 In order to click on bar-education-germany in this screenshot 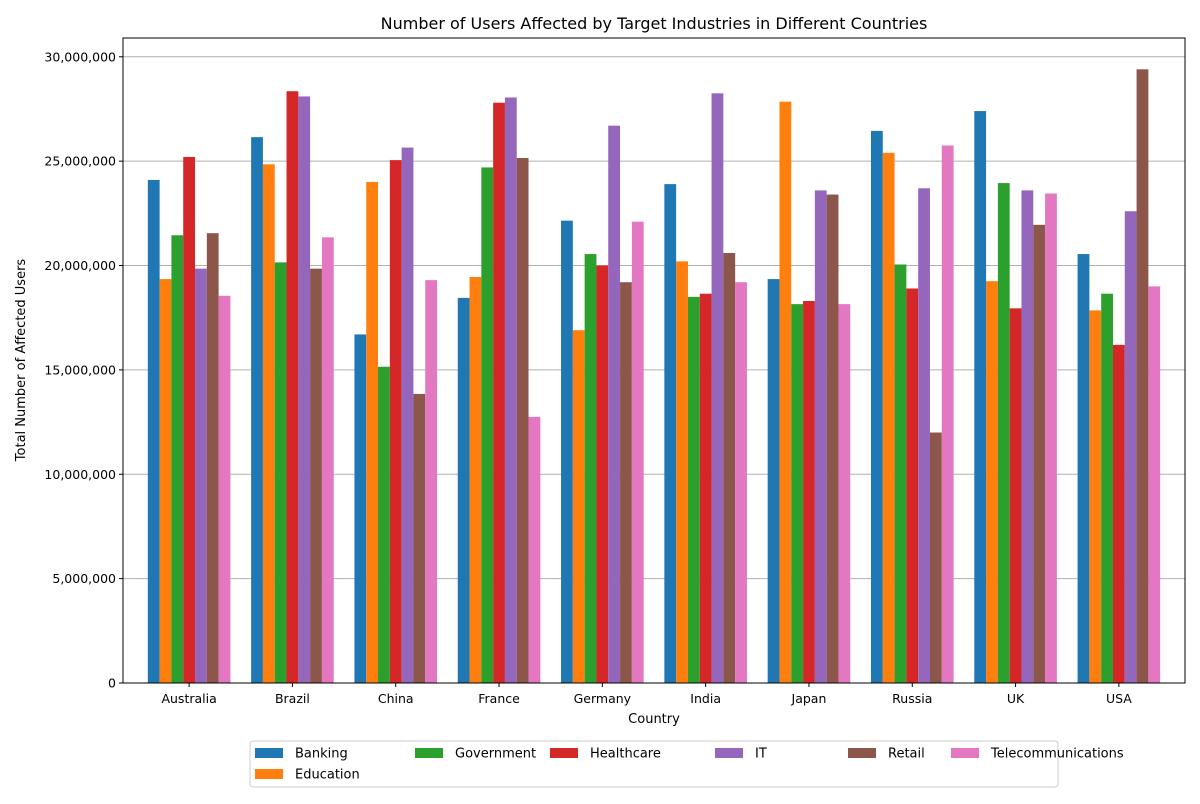, I will do `click(578, 506)`.